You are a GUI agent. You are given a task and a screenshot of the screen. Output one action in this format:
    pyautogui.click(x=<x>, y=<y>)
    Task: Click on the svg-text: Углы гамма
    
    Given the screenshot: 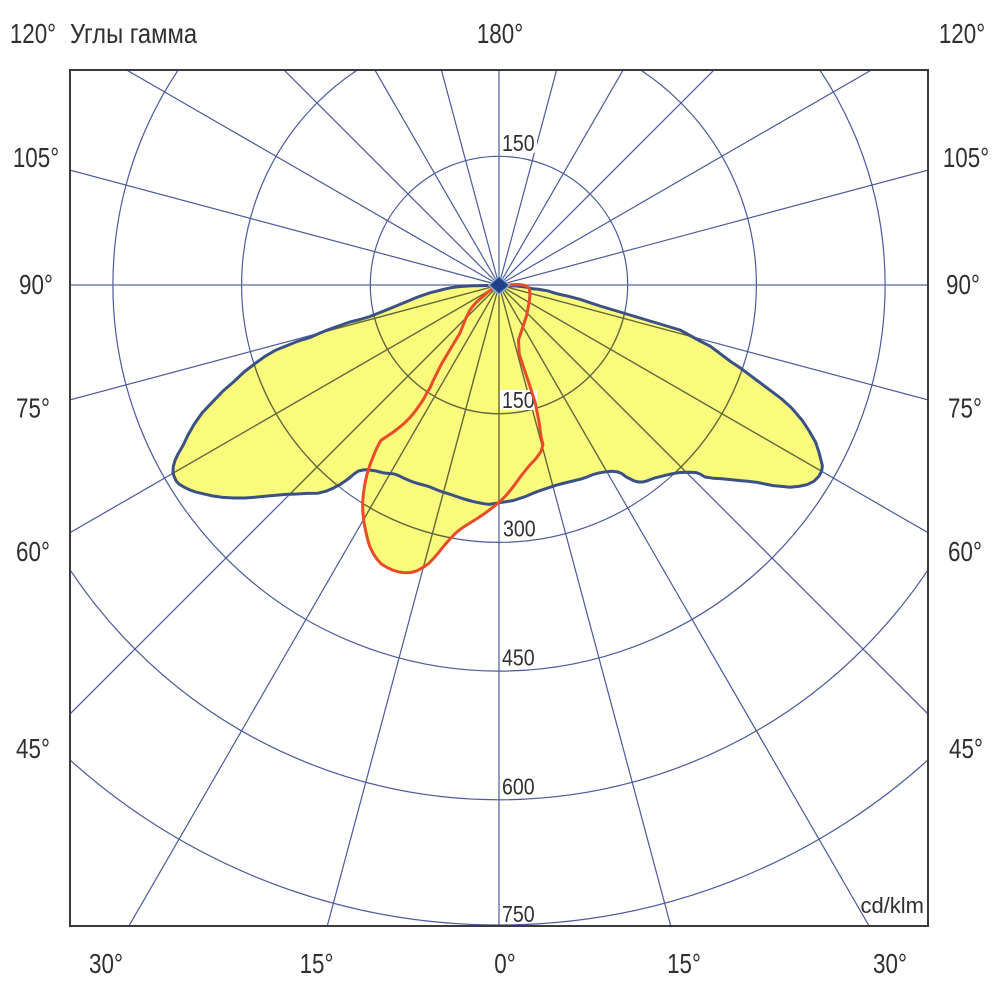 What is the action you would take?
    pyautogui.click(x=134, y=33)
    